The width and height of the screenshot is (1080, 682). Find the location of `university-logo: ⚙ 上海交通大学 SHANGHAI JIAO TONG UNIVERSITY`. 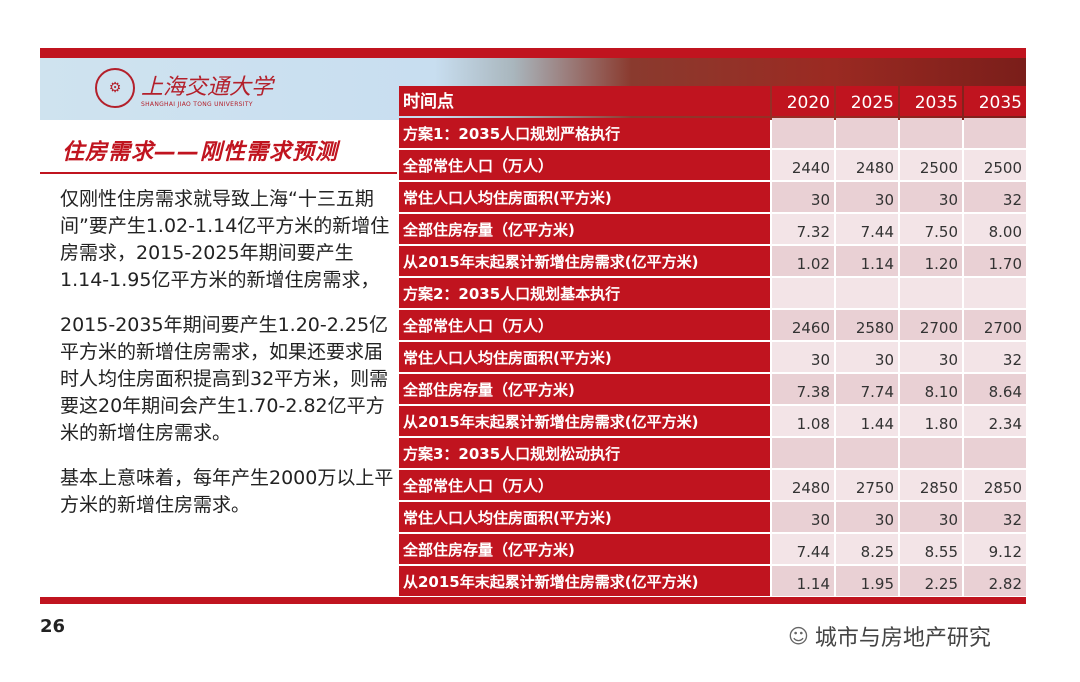

university-logo: ⚙ 上海交通大学 SHANGHAI JIAO TONG UNIVERSITY is located at coordinates (184, 88).